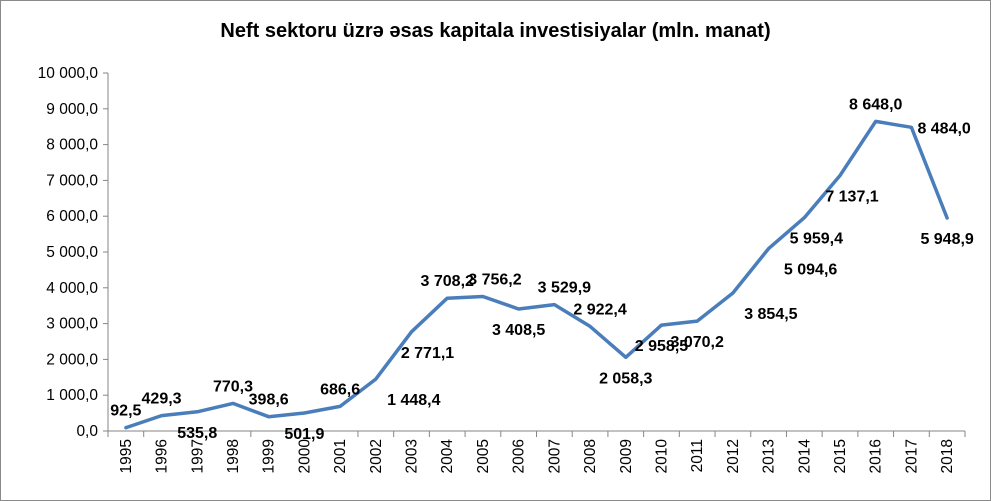 Image resolution: width=991 pixels, height=501 pixels. What do you see at coordinates (947, 456) in the screenshot?
I see `x-tick-label: 2018` at bounding box center [947, 456].